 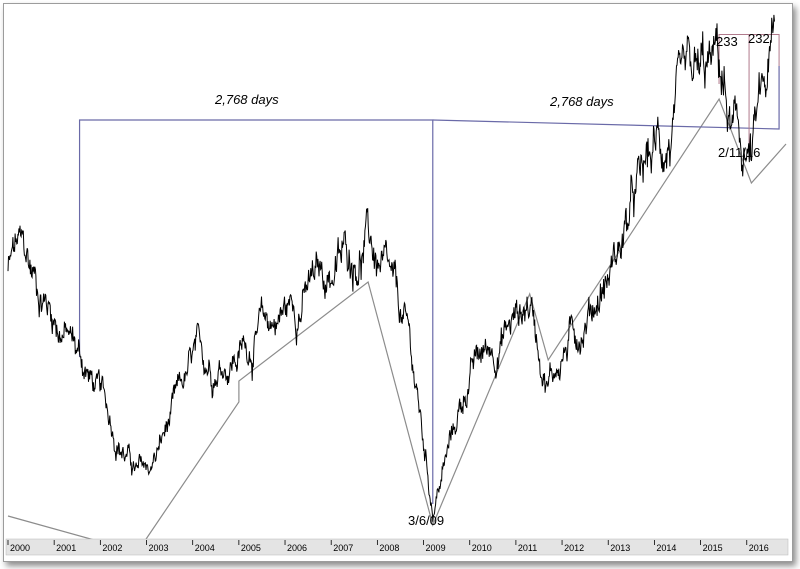 What do you see at coordinates (482, 548) in the screenshot?
I see `x-tick-label: 2010` at bounding box center [482, 548].